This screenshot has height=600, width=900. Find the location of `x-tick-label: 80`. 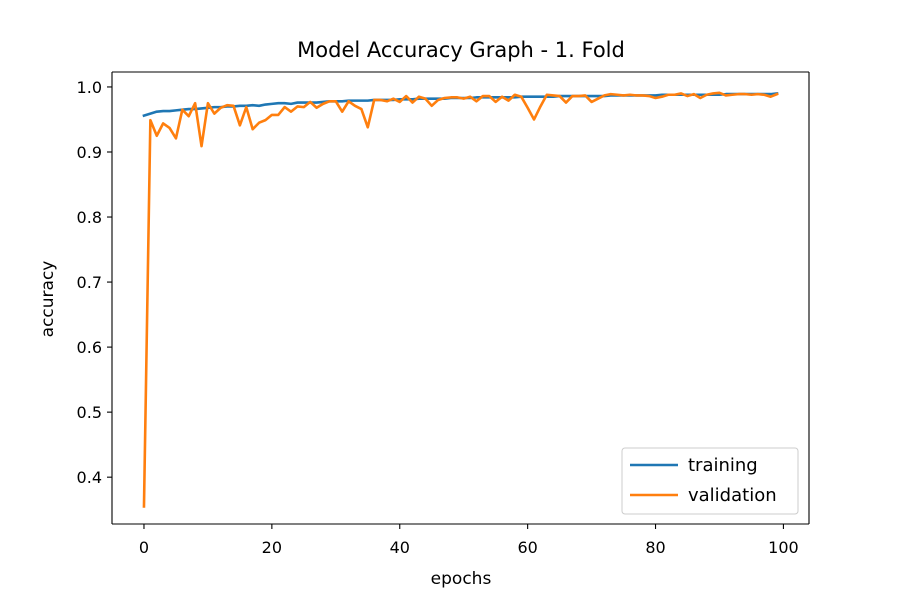

x-tick-label: 80 is located at coordinates (655, 547).